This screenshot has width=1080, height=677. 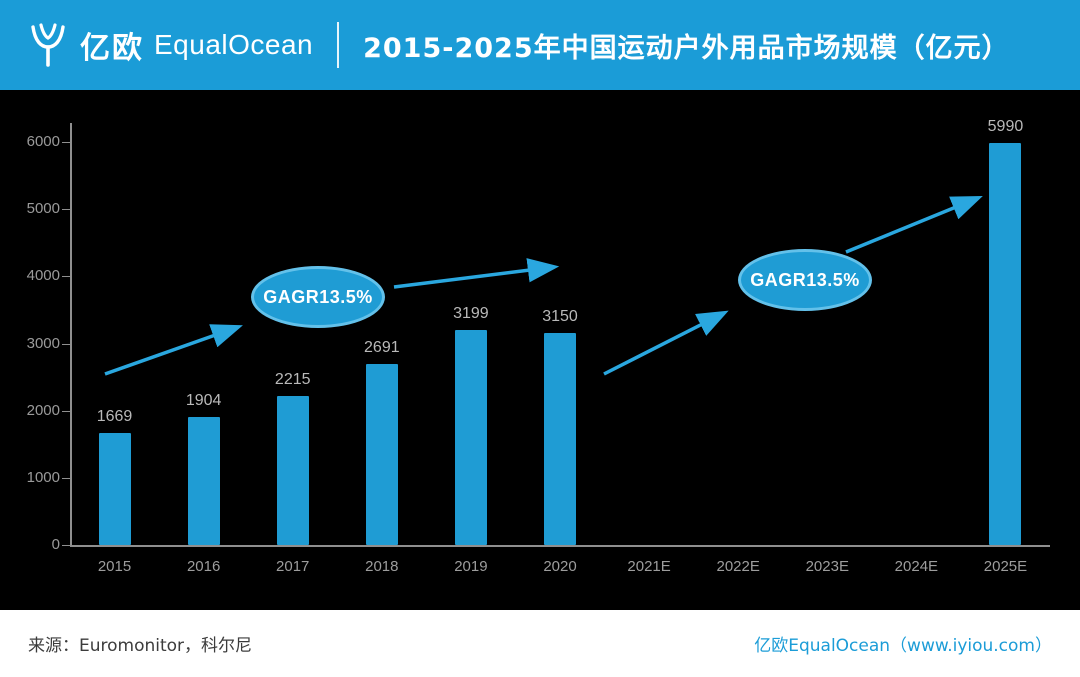 I want to click on source-note: 来源：Euromonitor，科尔尼, so click(x=140, y=646).